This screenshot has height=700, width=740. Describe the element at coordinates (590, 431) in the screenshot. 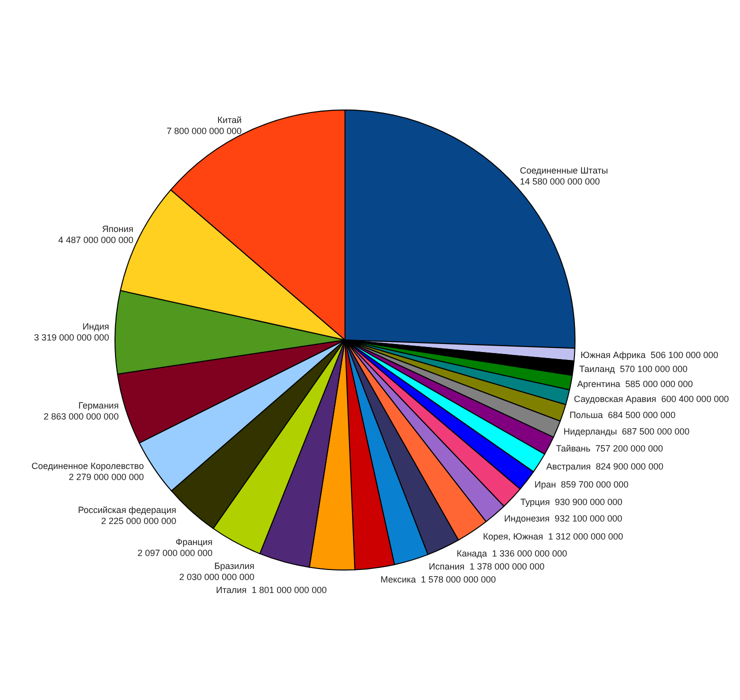

I see `slice-label: Нидерланды` at that location.